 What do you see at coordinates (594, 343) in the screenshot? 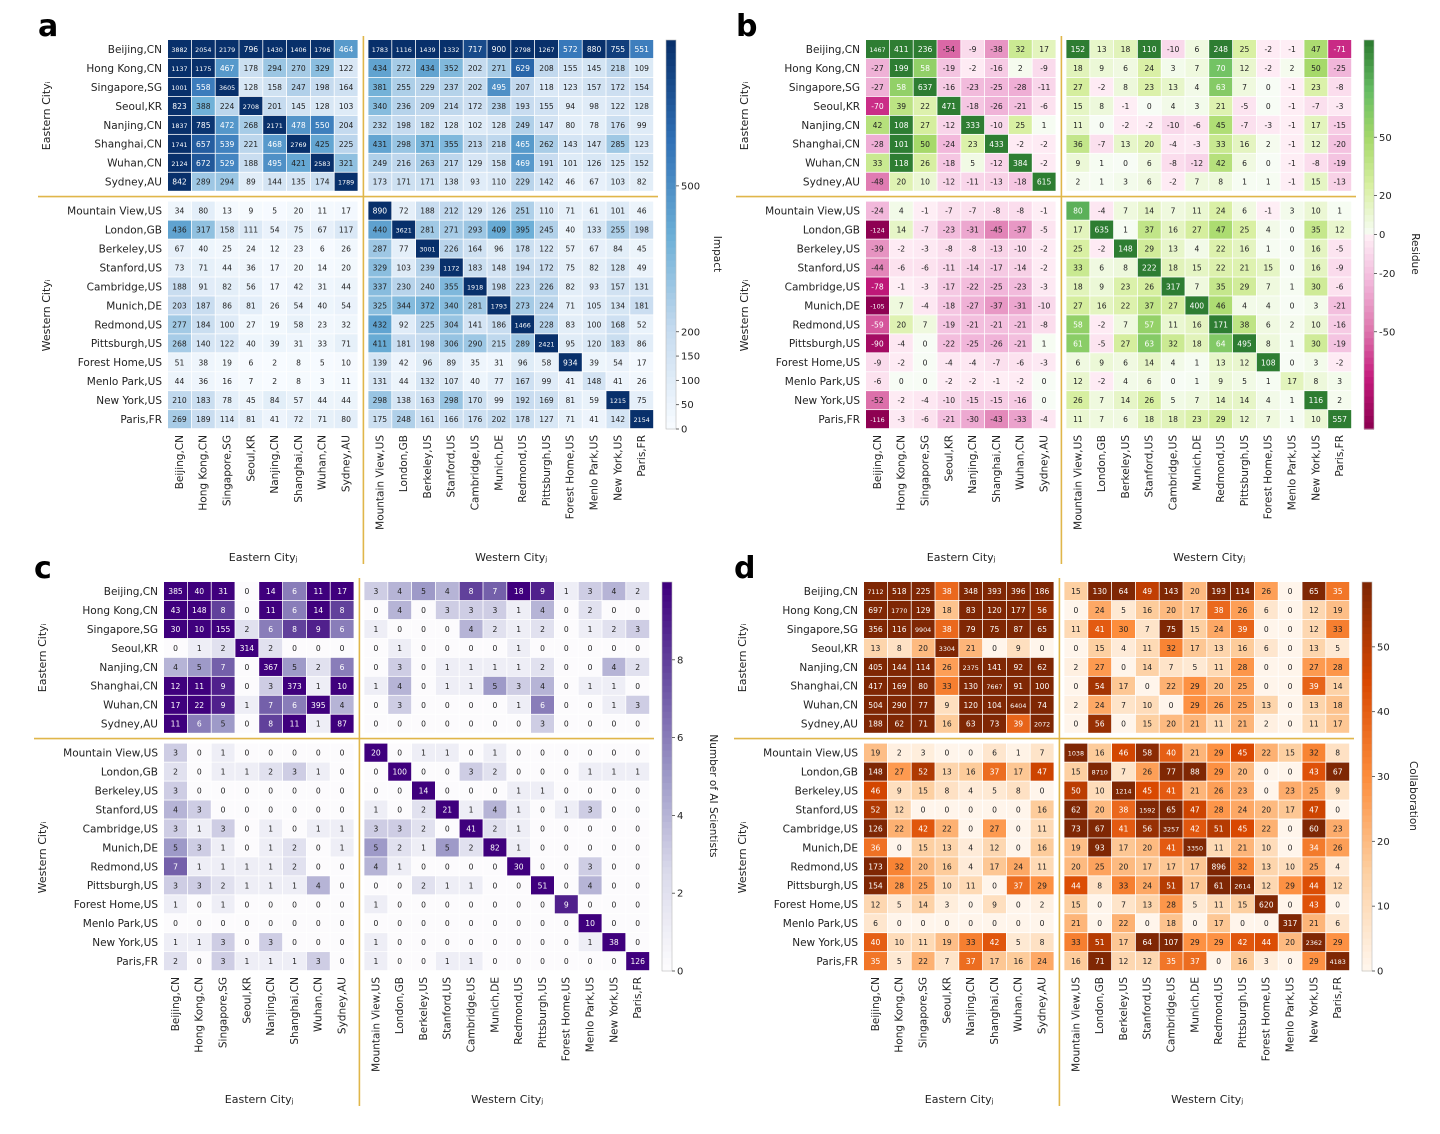
I see `cell-value: 120` at bounding box center [594, 343].